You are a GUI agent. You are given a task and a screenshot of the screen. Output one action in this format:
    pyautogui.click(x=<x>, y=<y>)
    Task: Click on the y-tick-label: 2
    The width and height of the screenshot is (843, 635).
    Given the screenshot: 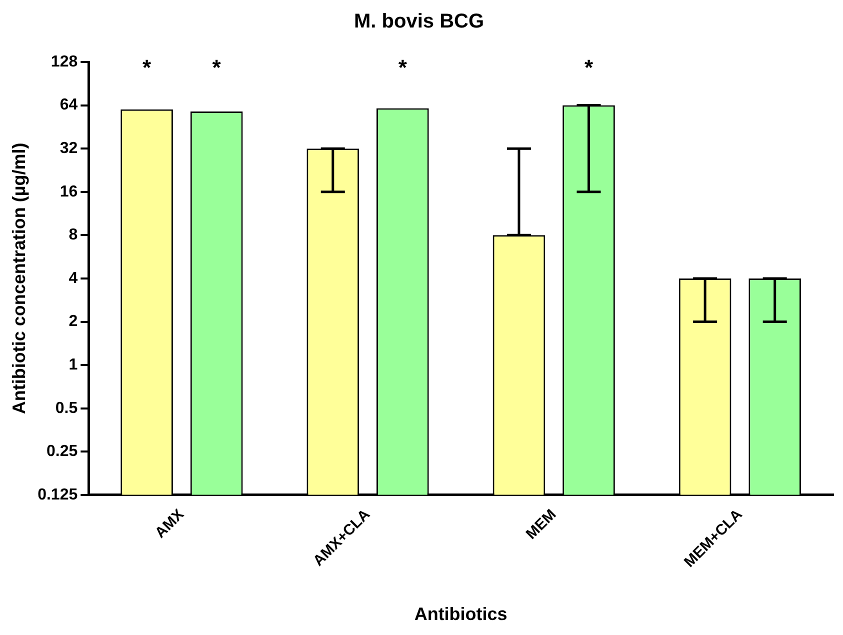 What is the action you would take?
    pyautogui.click(x=73, y=321)
    